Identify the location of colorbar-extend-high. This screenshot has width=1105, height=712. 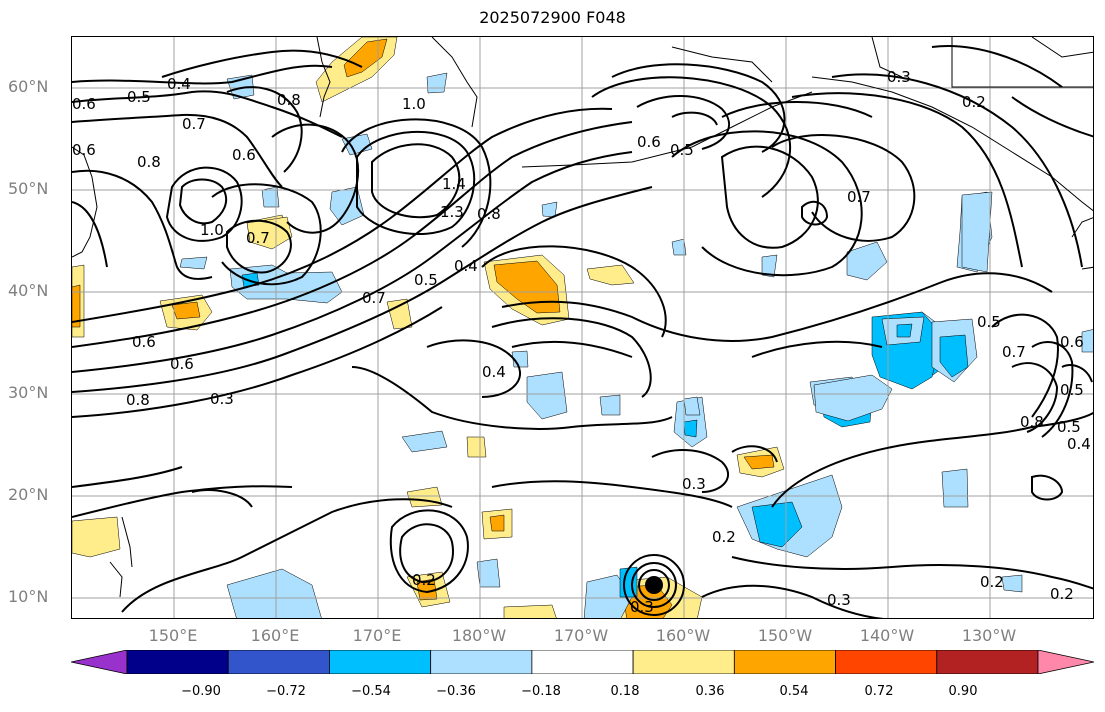
(1065, 662).